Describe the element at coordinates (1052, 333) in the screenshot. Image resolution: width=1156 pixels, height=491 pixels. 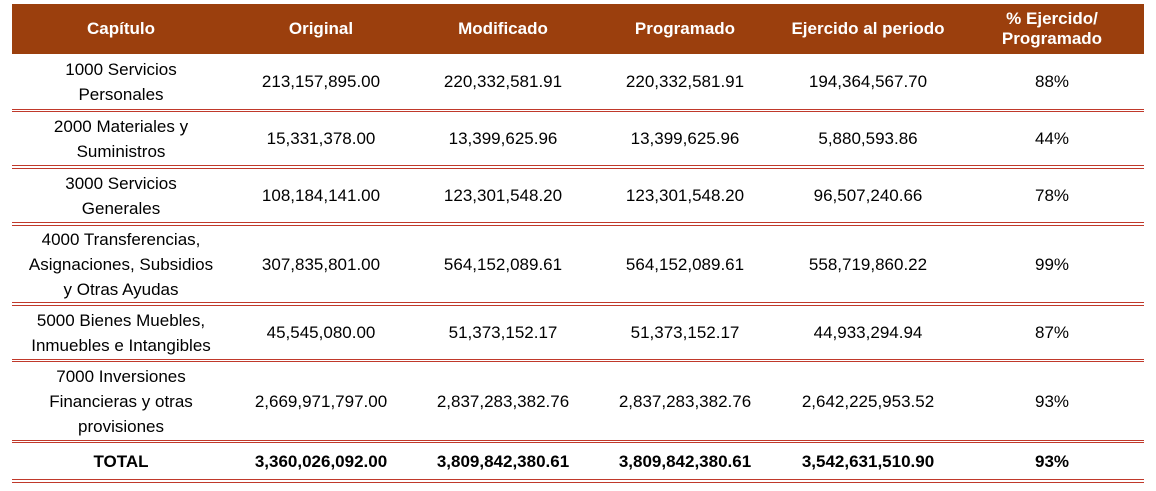
I see `cell-pct: 87%` at that location.